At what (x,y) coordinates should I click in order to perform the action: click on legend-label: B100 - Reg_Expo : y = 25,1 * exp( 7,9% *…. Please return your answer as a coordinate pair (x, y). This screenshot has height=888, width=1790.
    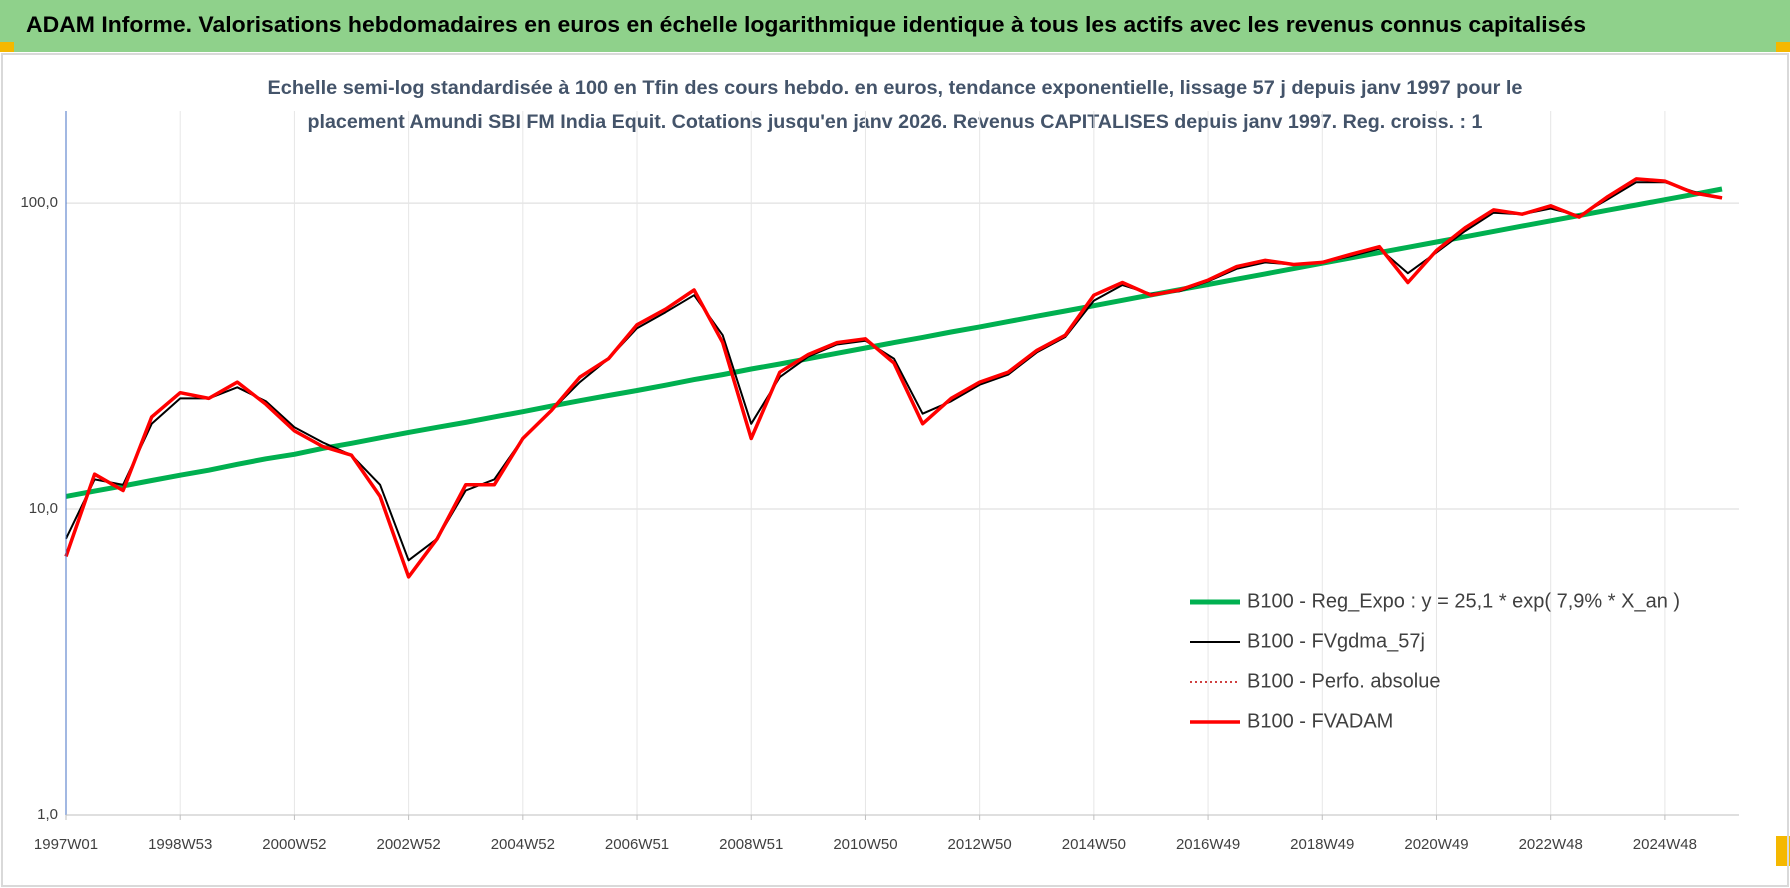
    Looking at the image, I should click on (1463, 601).